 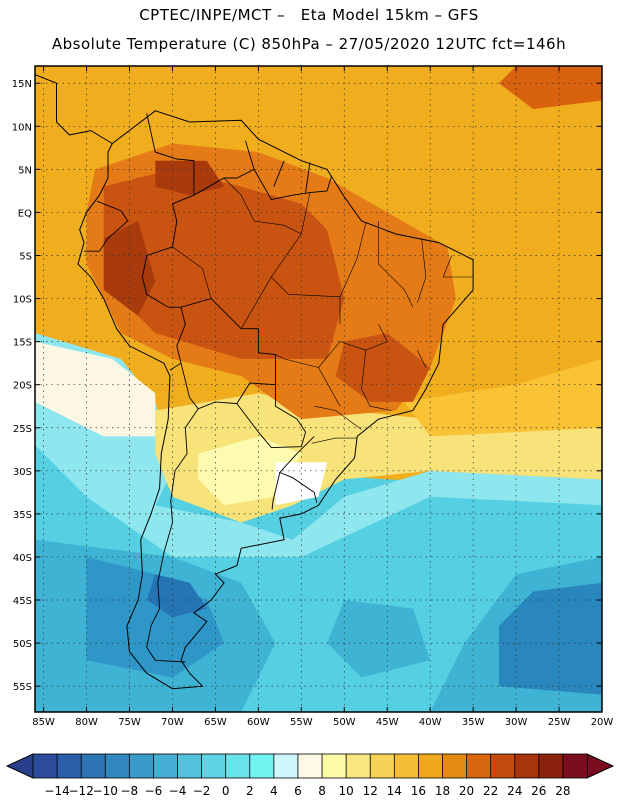 I want to click on latitude-label: 35S, so click(x=22, y=515).